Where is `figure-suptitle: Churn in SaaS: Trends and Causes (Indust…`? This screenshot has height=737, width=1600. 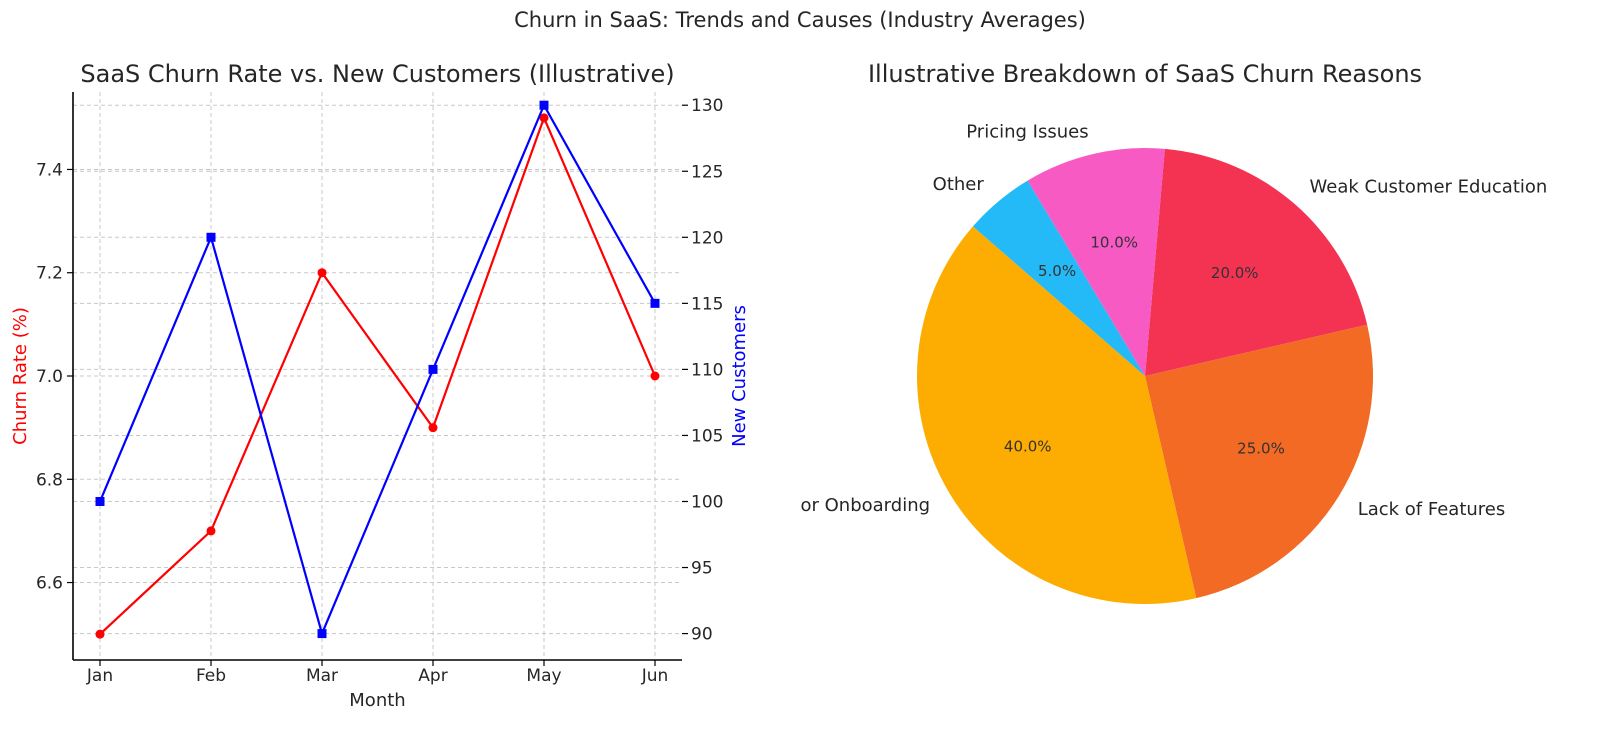 figure-suptitle: Churn in SaaS: Trends and Causes (Indust… is located at coordinates (800, 20).